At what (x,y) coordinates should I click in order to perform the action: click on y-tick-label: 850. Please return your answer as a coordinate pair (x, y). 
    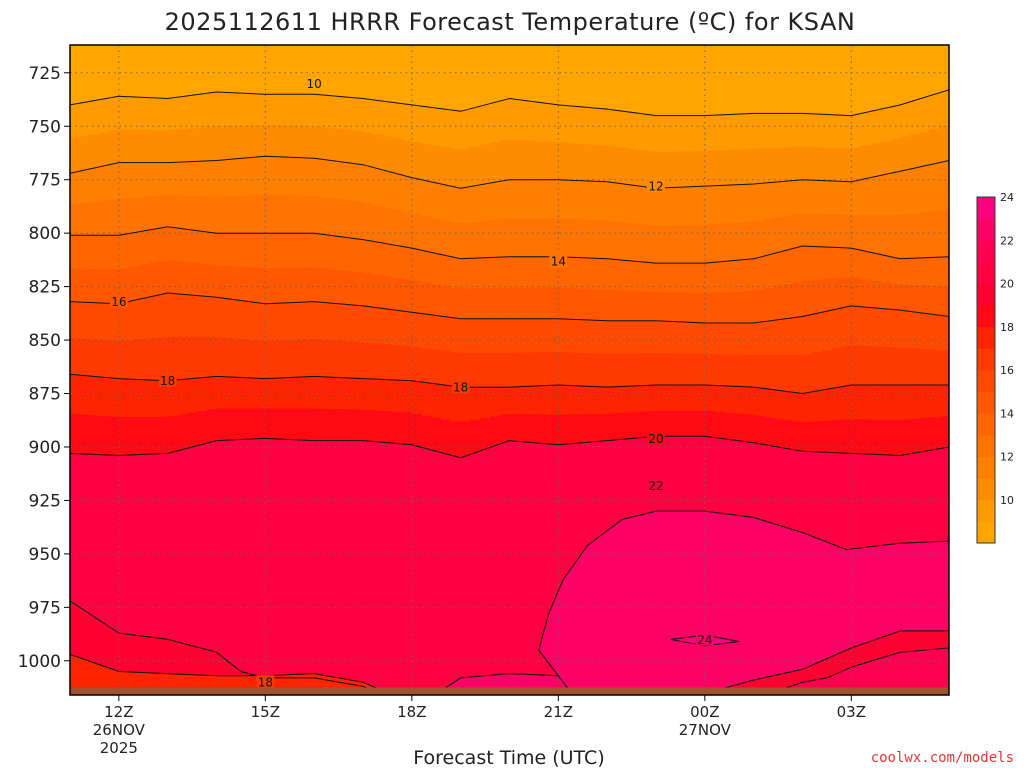
    Looking at the image, I should click on (45, 341).